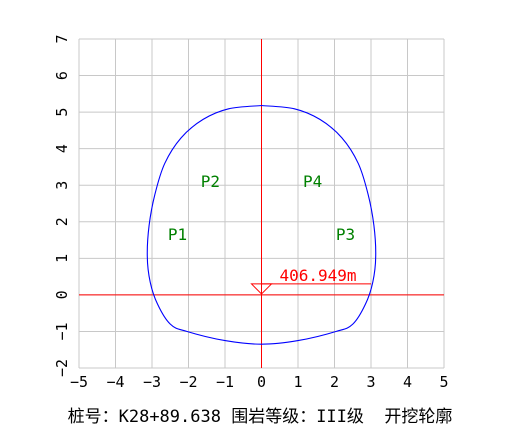 The height and width of the screenshot is (448, 520). What do you see at coordinates (443, 382) in the screenshot?
I see `x-tick-label: 5` at bounding box center [443, 382].